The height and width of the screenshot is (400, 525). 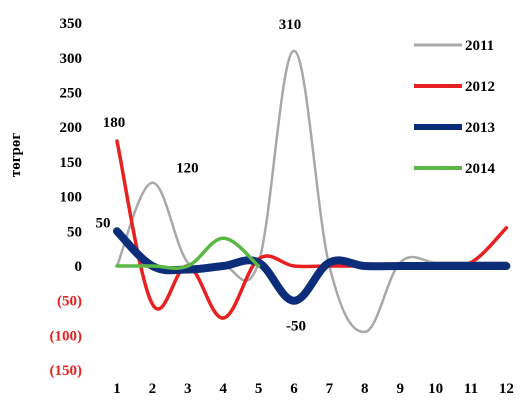 I want to click on y-tick-label: 50, so click(x=74, y=232).